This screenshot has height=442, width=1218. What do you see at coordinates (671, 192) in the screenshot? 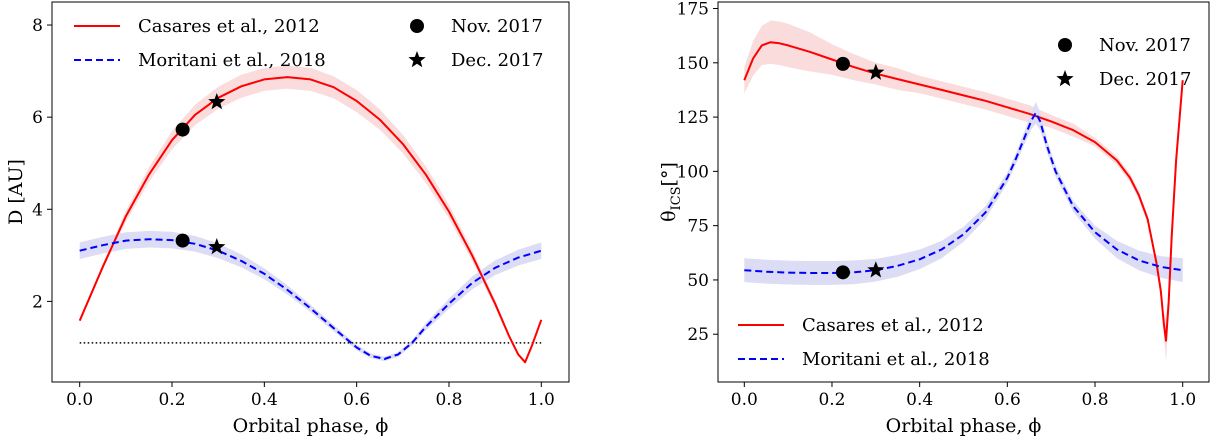
I see `y-axis-label: θICS[°]` at bounding box center [671, 192].